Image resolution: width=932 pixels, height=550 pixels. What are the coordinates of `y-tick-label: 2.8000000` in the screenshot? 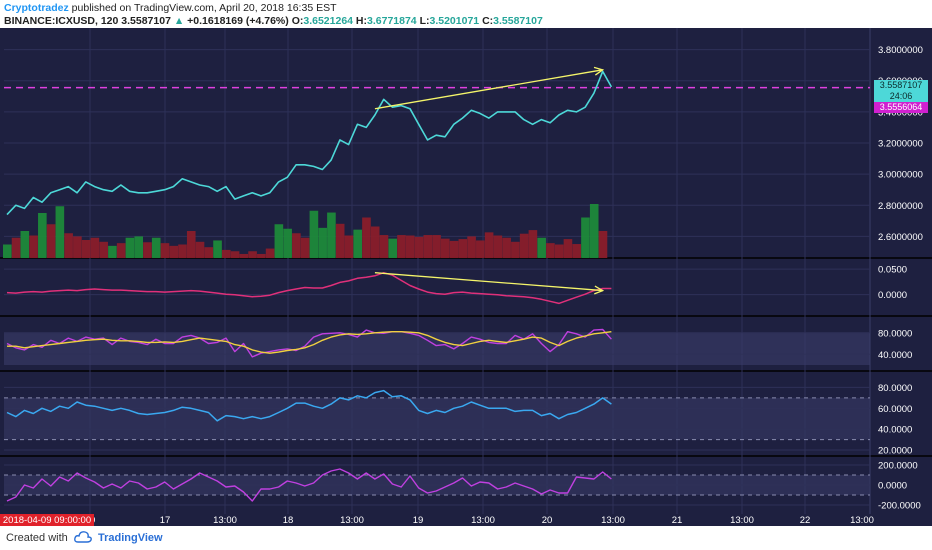 It's located at (900, 206).